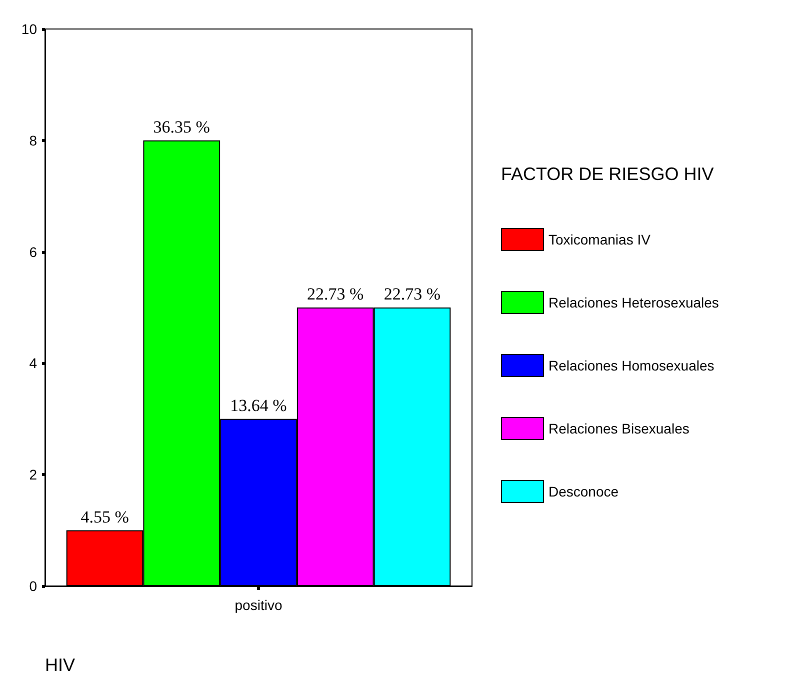  What do you see at coordinates (607, 174) in the screenshot?
I see `legend-title: FACTOR DE RIESGO HIV` at bounding box center [607, 174].